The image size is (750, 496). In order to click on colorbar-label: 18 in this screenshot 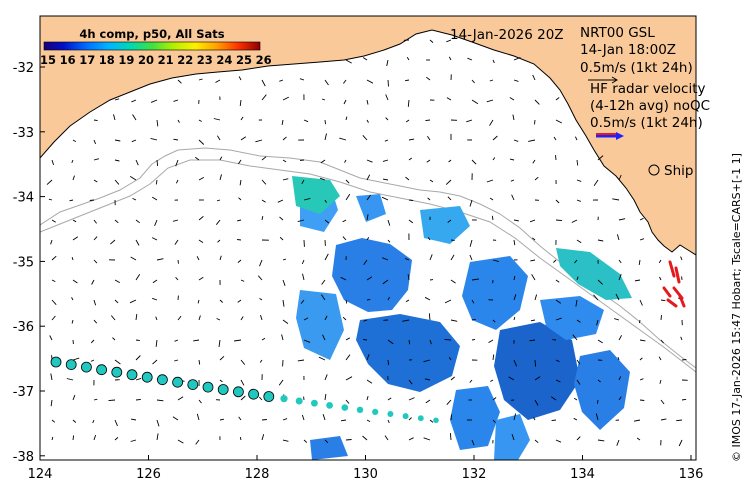, I will do `click(107, 60)`.